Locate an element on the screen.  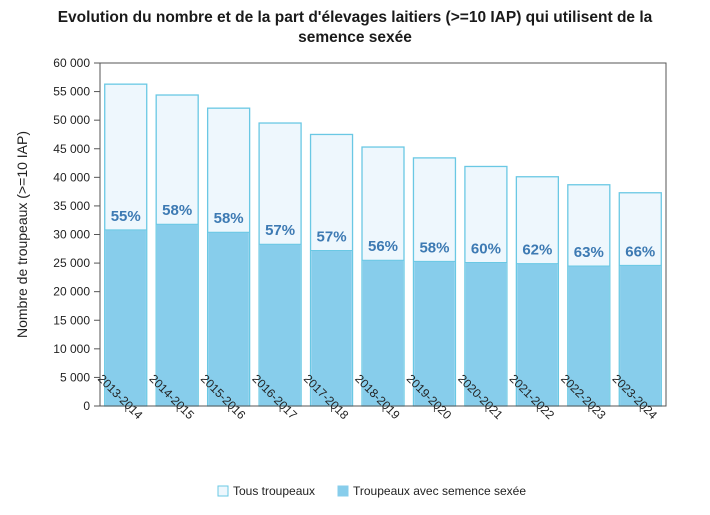
y-tick-label: 10 000 is located at coordinates (71, 349).